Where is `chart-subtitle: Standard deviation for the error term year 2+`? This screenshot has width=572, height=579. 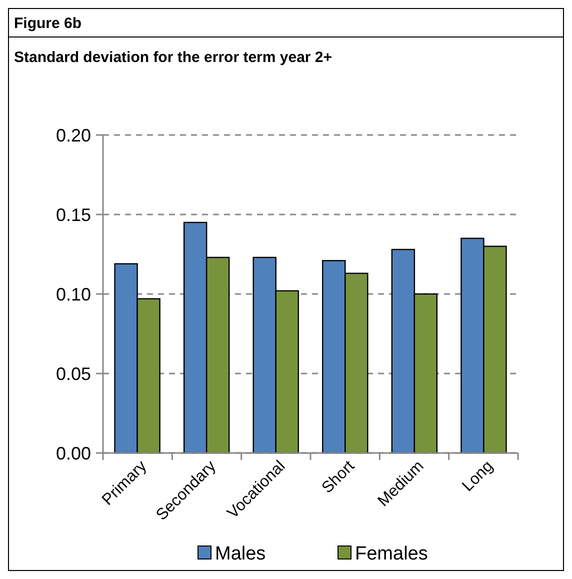
chart-subtitle: Standard deviation for the error term year 2+ is located at coordinates (173, 57).